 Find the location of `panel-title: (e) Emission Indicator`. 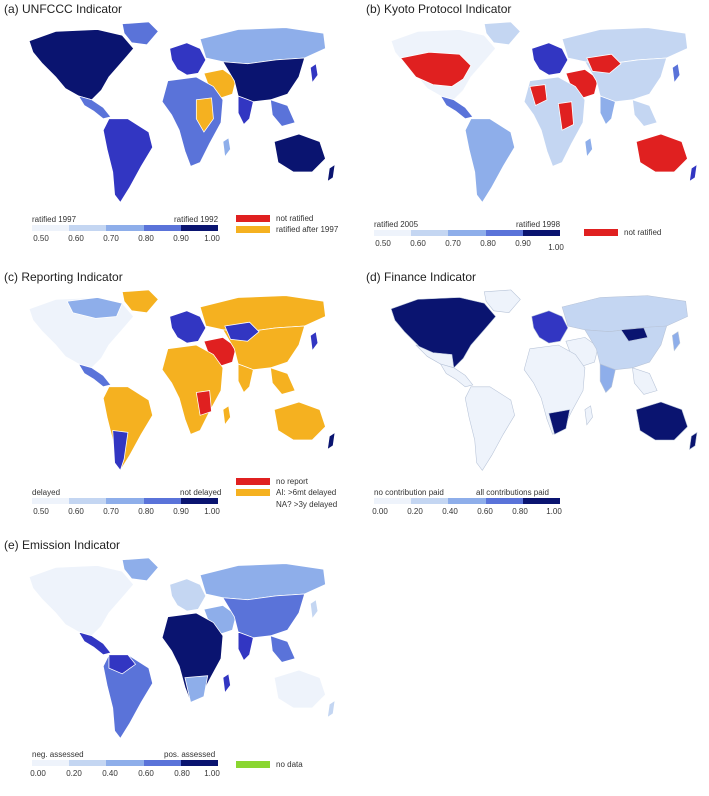

panel-title: (e) Emission Indicator is located at coordinates (62, 545).